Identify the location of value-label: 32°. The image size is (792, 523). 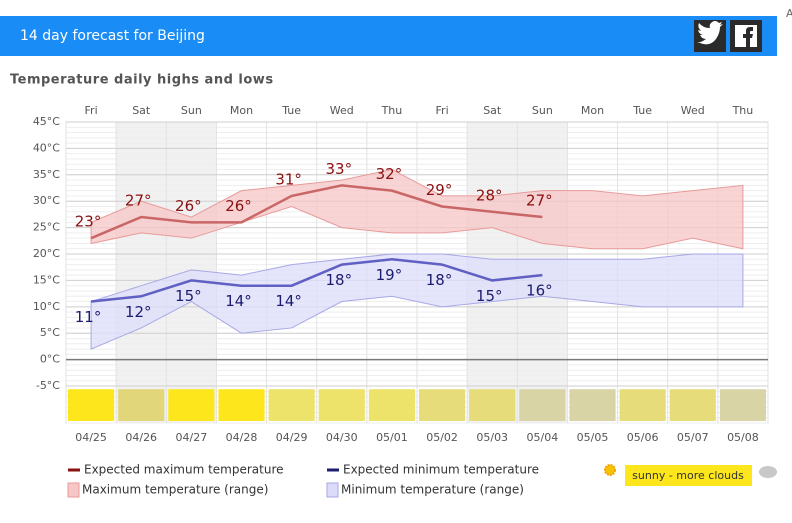
(389, 174).